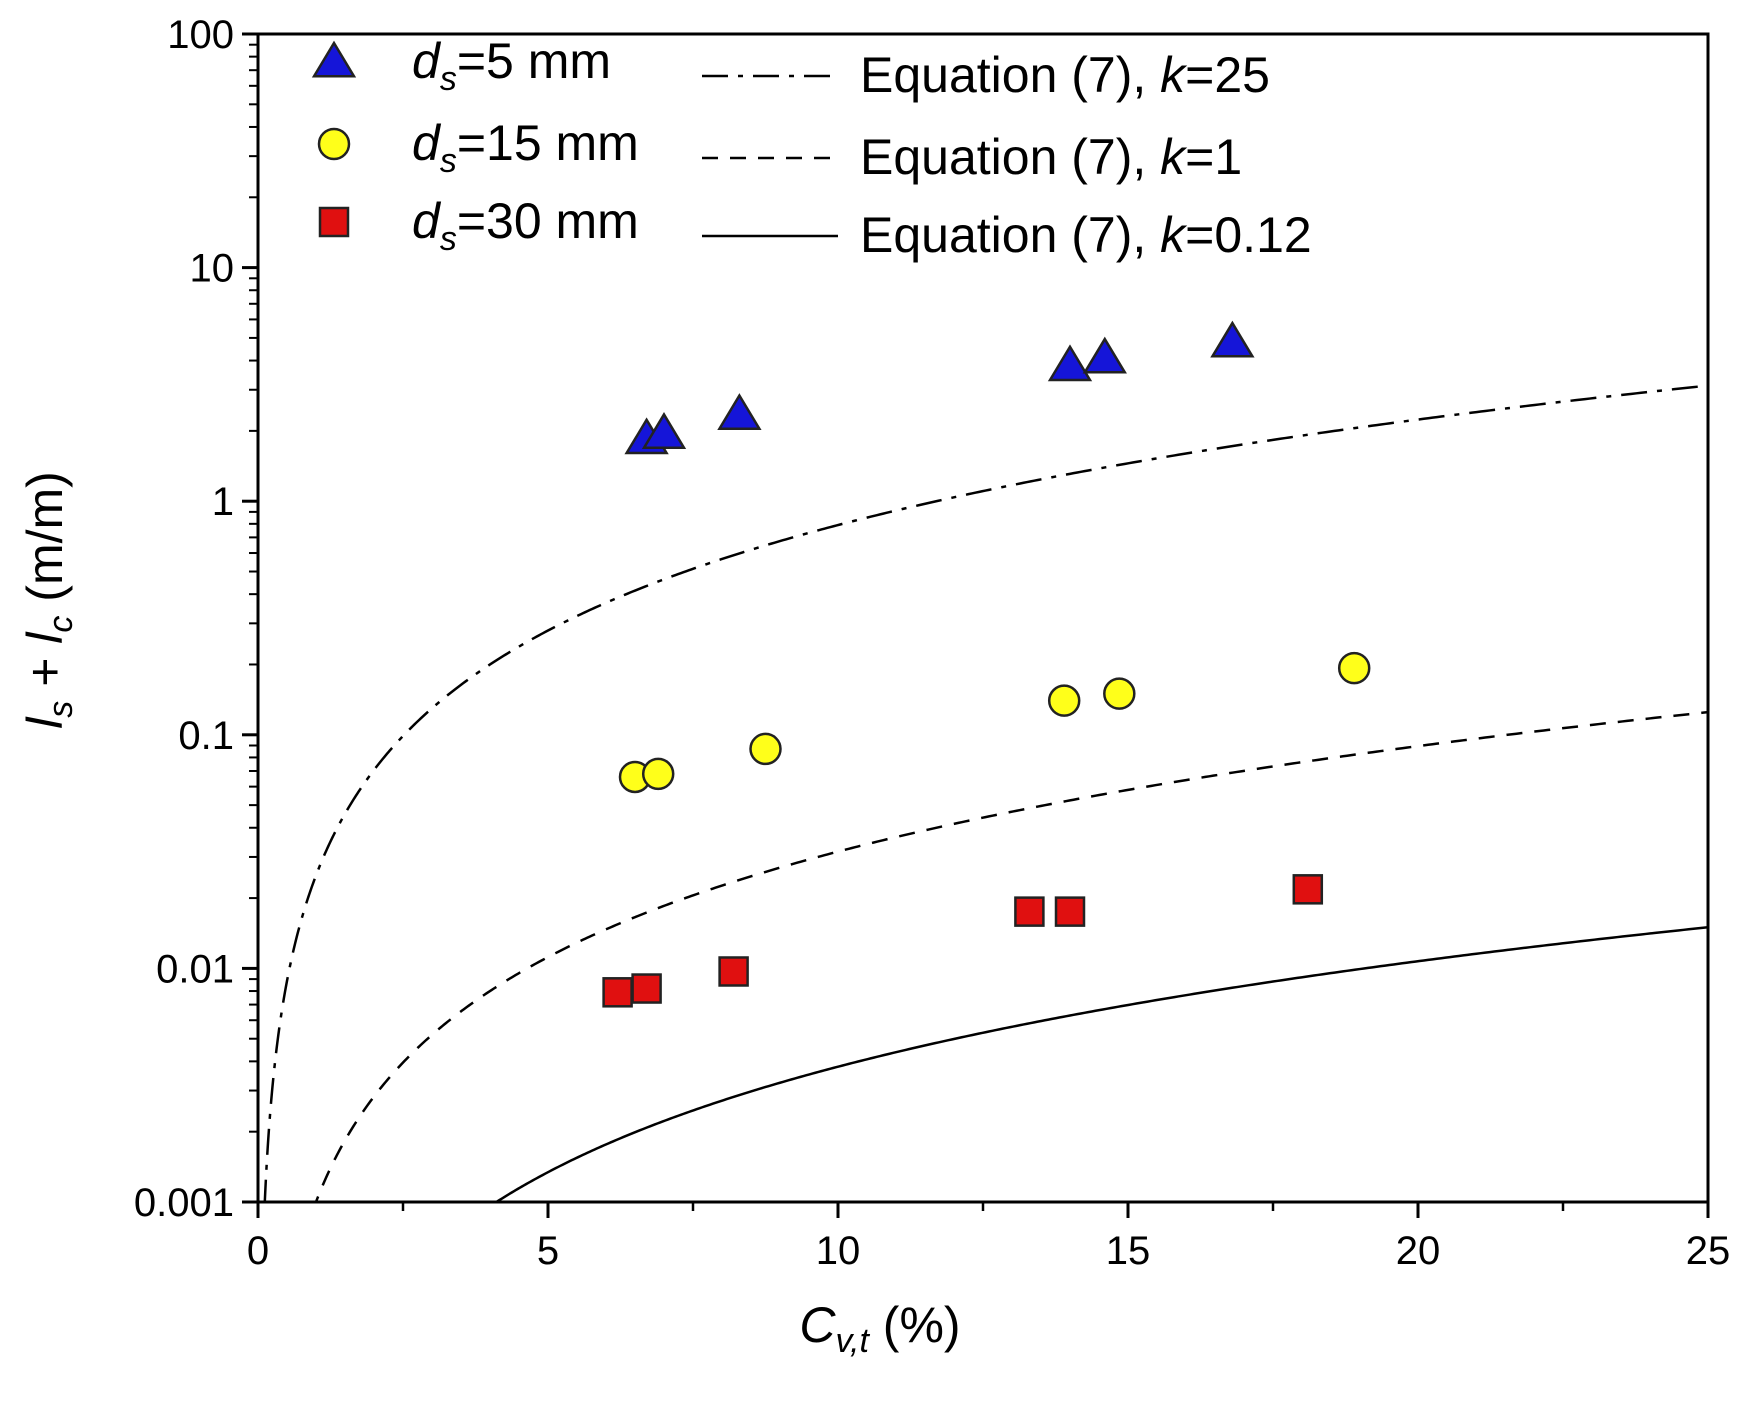 The width and height of the screenshot is (1741, 1404). What do you see at coordinates (45, 672) in the screenshot?
I see `y-title-plus: +` at bounding box center [45, 672].